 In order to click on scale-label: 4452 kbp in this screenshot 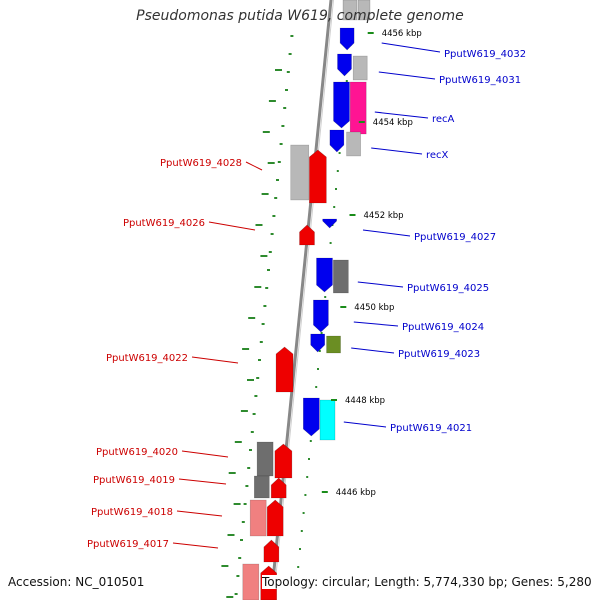, I will do `click(384, 216)`.